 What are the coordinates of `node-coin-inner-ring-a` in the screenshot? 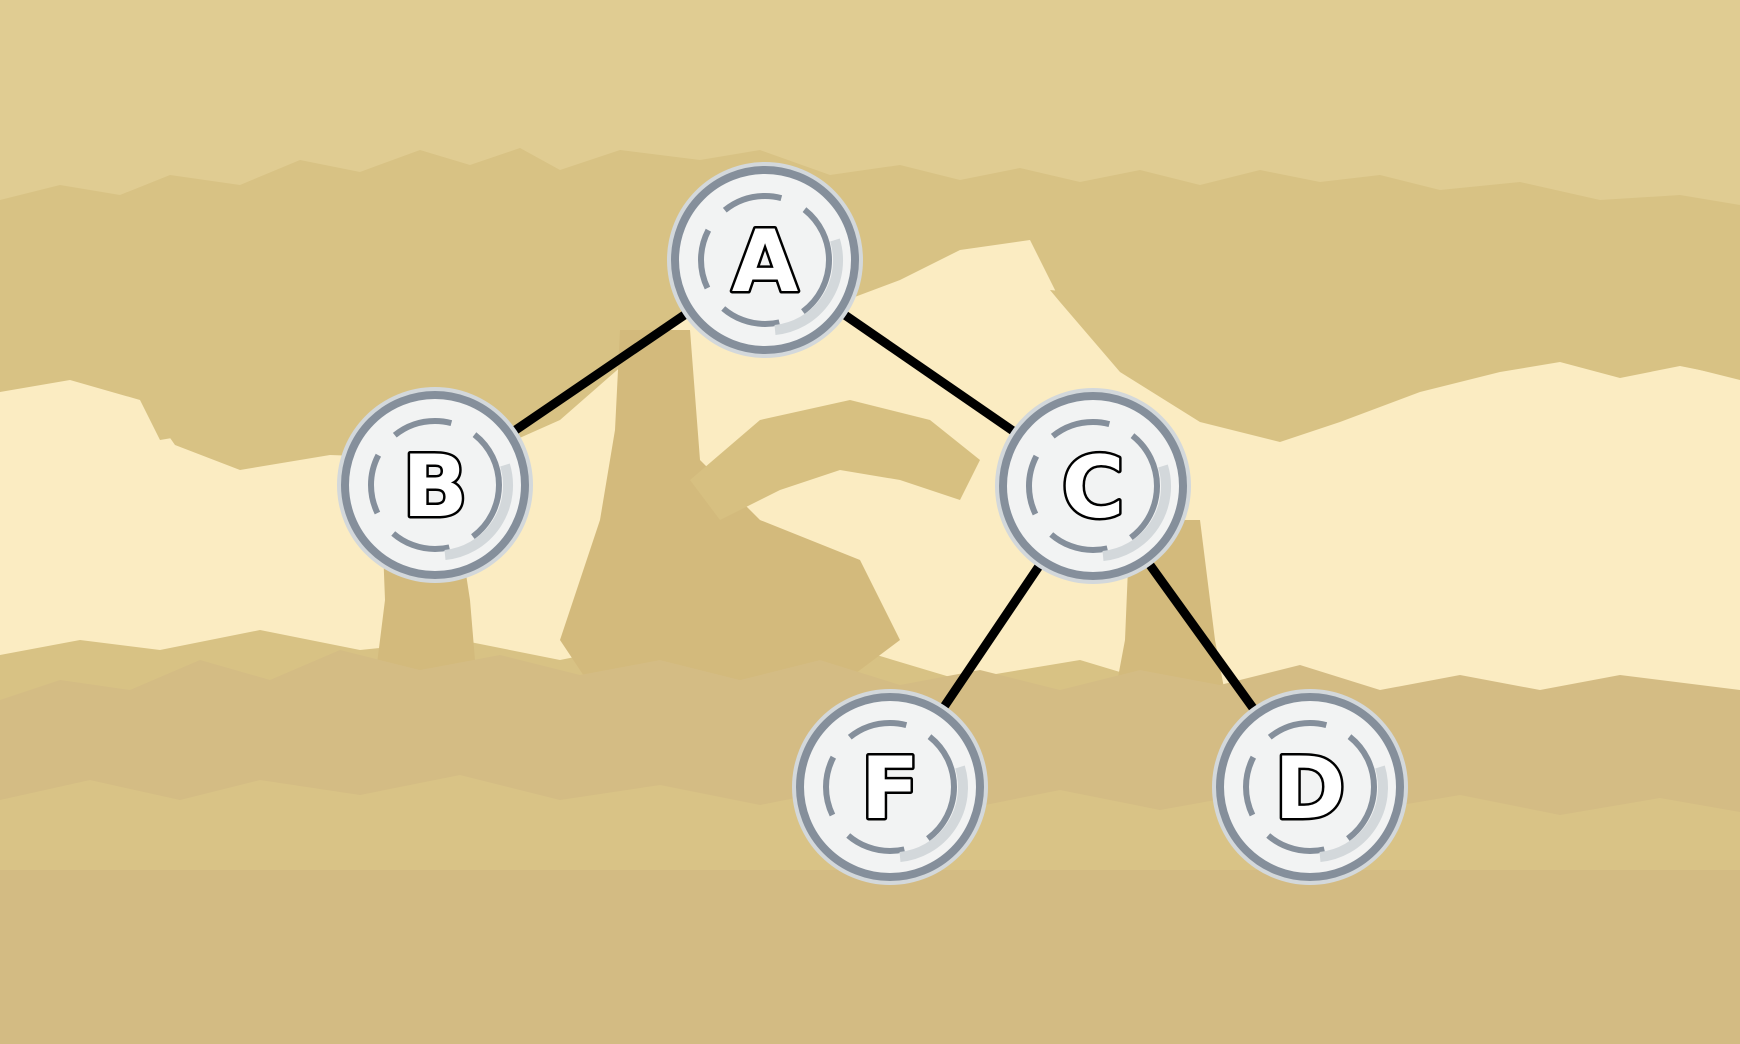 It's located at (765, 260).